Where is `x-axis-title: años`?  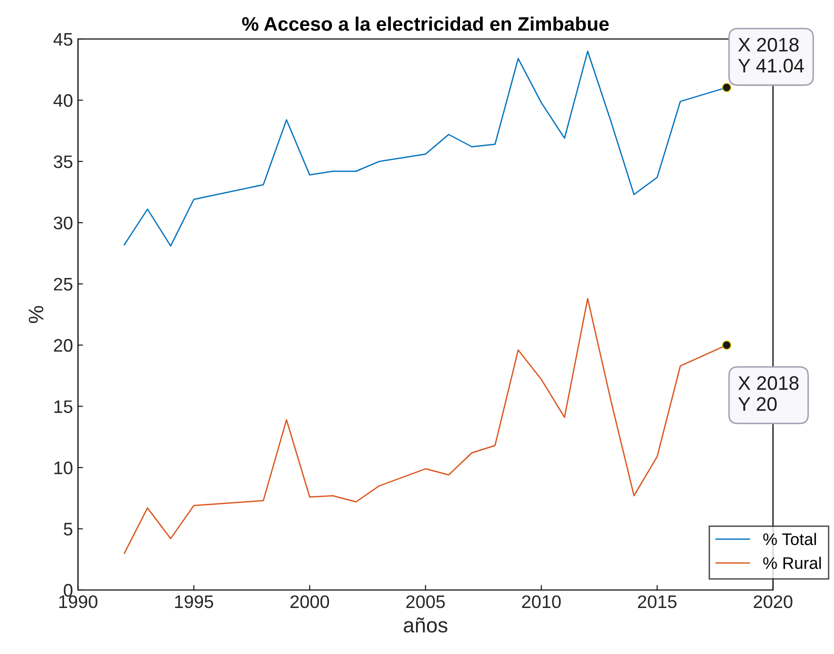
x-axis-title: años is located at coordinates (426, 625).